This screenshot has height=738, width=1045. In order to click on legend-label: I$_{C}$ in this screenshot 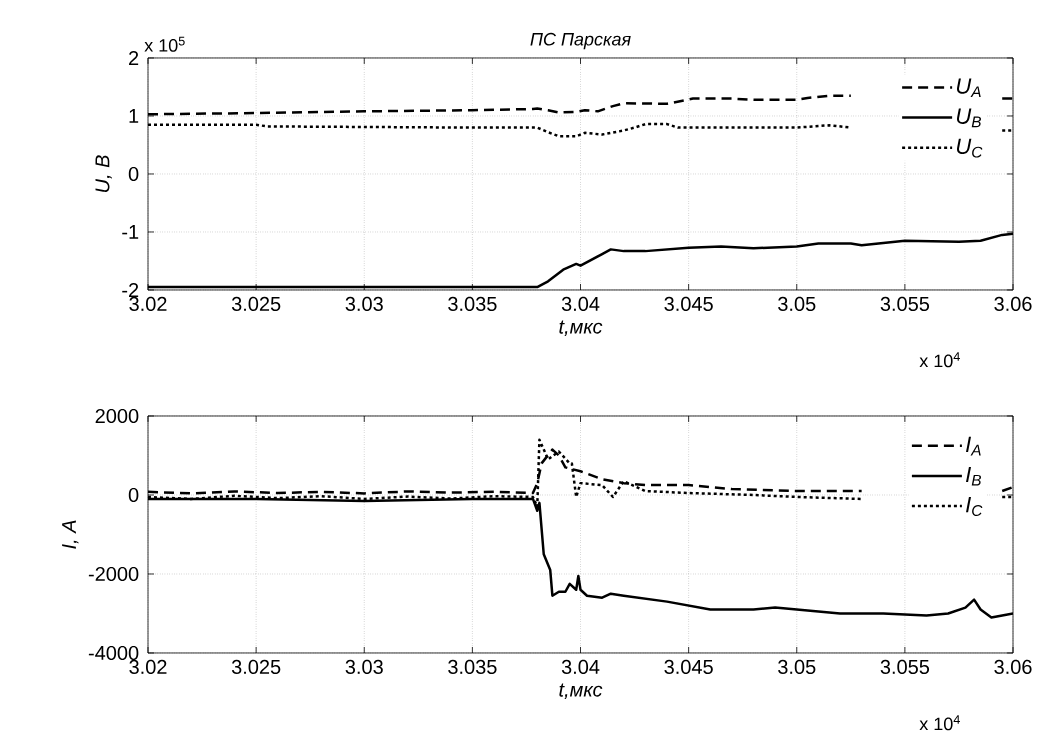, I will do `click(974, 506)`.